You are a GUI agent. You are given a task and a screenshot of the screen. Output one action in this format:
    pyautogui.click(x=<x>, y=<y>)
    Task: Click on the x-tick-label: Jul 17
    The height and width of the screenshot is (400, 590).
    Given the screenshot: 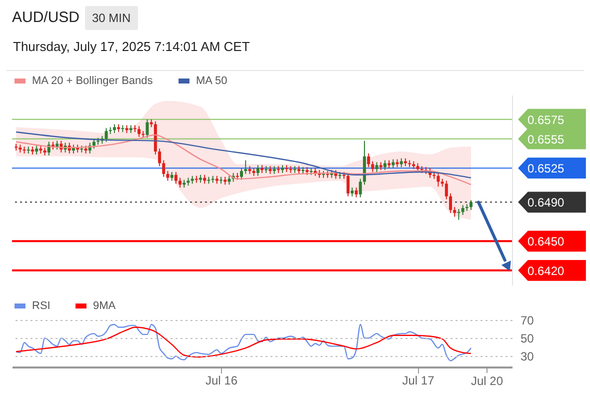 What is the action you would take?
    pyautogui.click(x=418, y=381)
    